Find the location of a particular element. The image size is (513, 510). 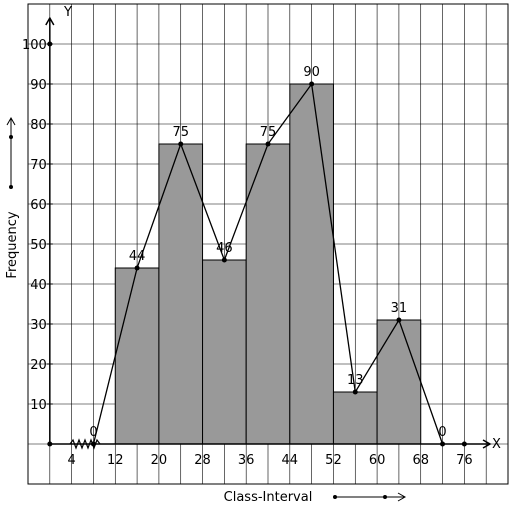

x-axis-arrow-icon is located at coordinates (487, 444).